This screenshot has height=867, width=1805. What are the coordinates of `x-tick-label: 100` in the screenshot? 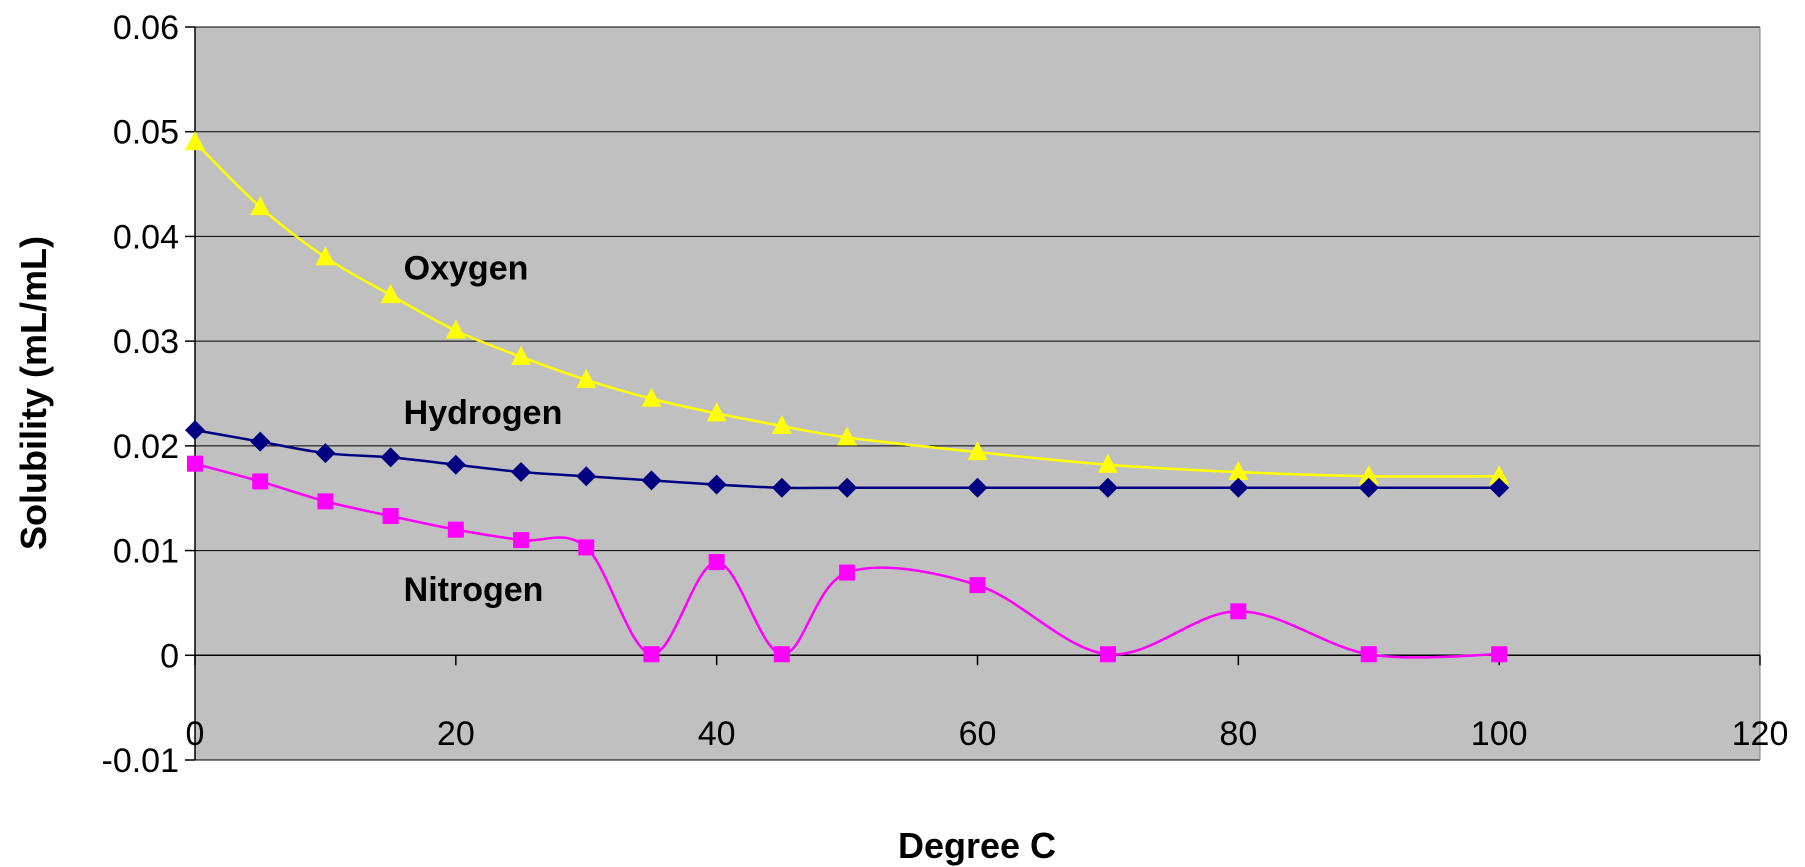 It's located at (1499, 734).